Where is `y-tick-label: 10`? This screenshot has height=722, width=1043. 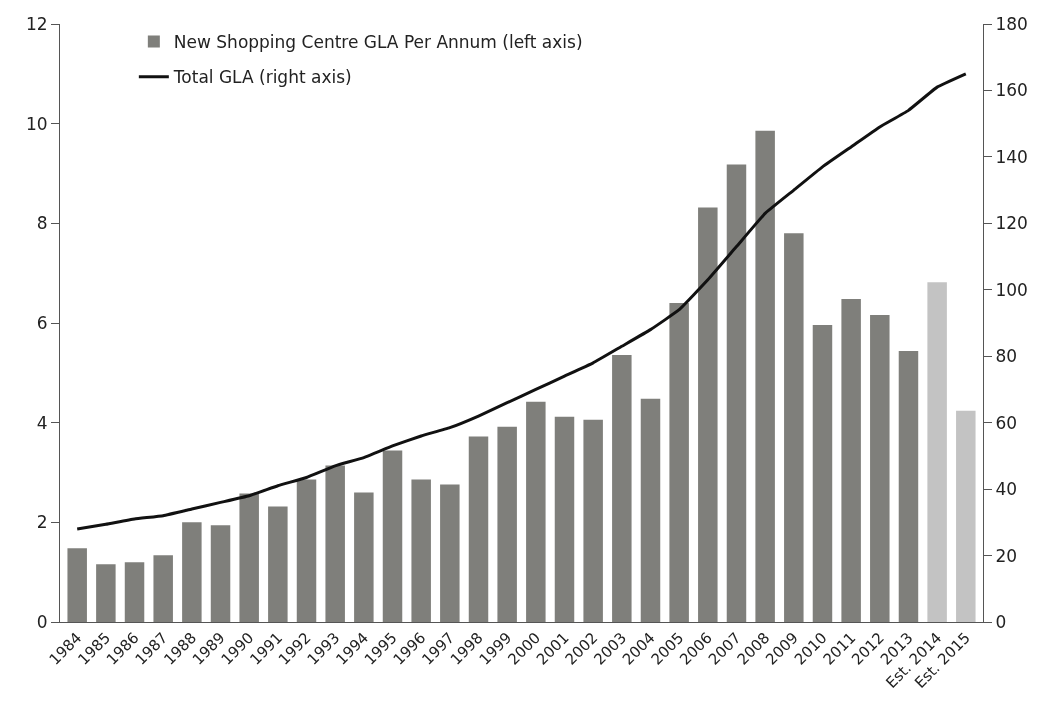 y-tick-label: 10 is located at coordinates (36, 123).